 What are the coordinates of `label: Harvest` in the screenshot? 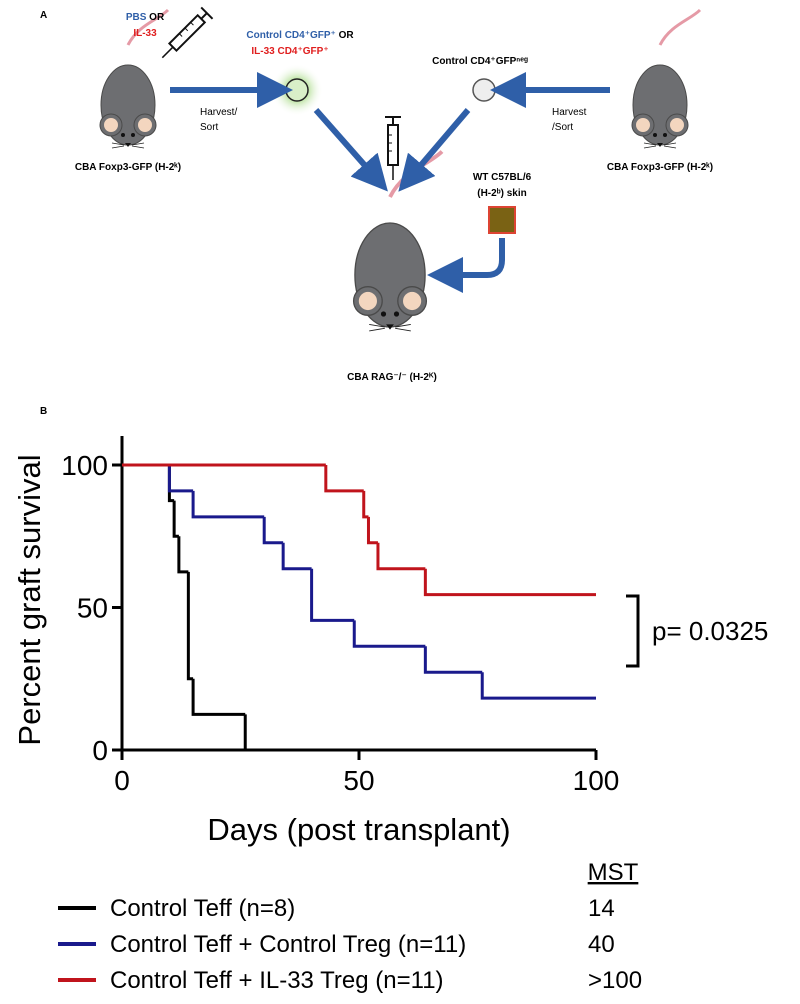 It's located at (569, 112).